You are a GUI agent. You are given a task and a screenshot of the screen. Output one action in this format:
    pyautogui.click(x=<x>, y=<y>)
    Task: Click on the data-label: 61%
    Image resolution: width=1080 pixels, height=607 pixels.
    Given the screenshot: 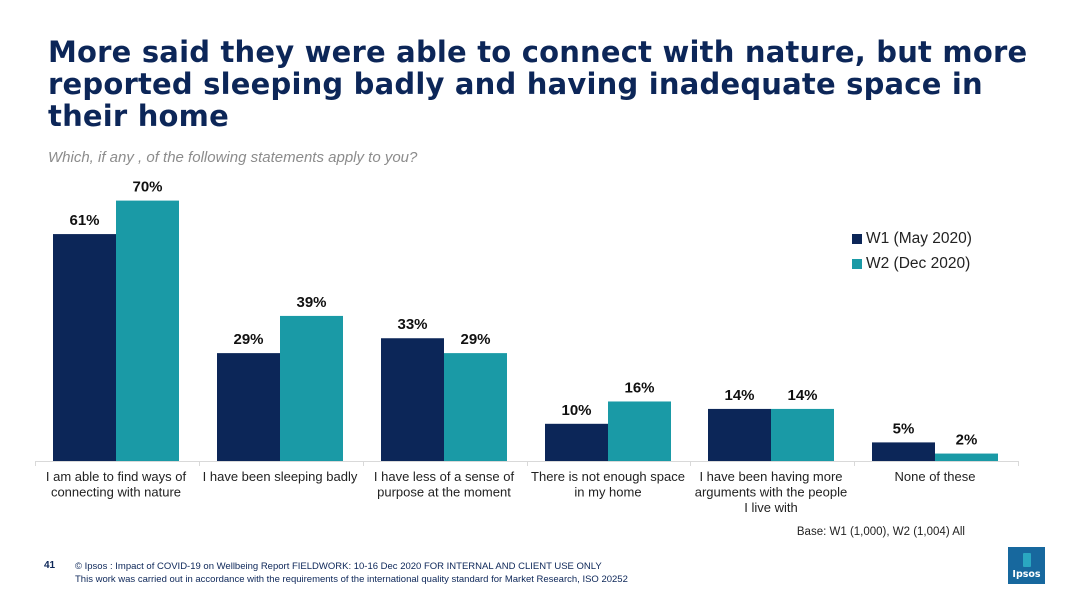 What is the action you would take?
    pyautogui.click(x=84, y=220)
    